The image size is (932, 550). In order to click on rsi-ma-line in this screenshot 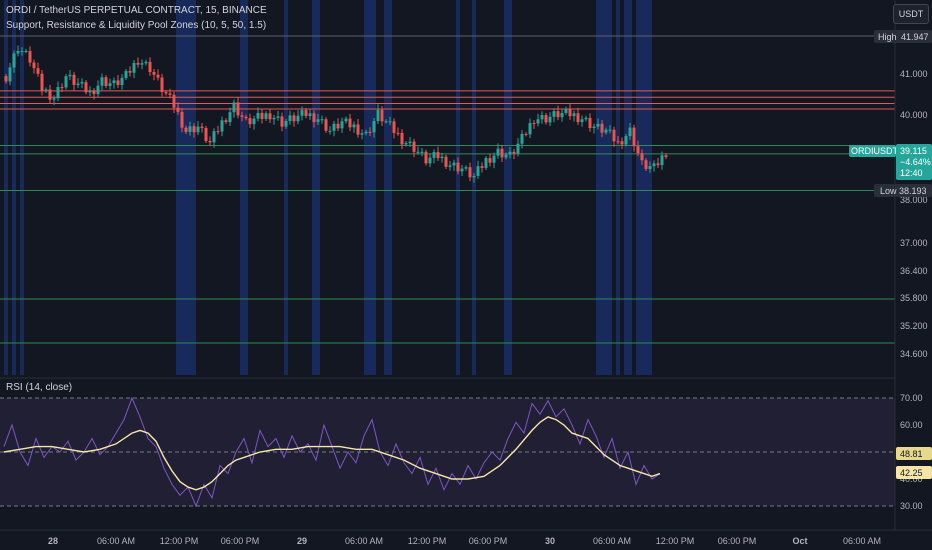, I will do `click(332, 453)`.